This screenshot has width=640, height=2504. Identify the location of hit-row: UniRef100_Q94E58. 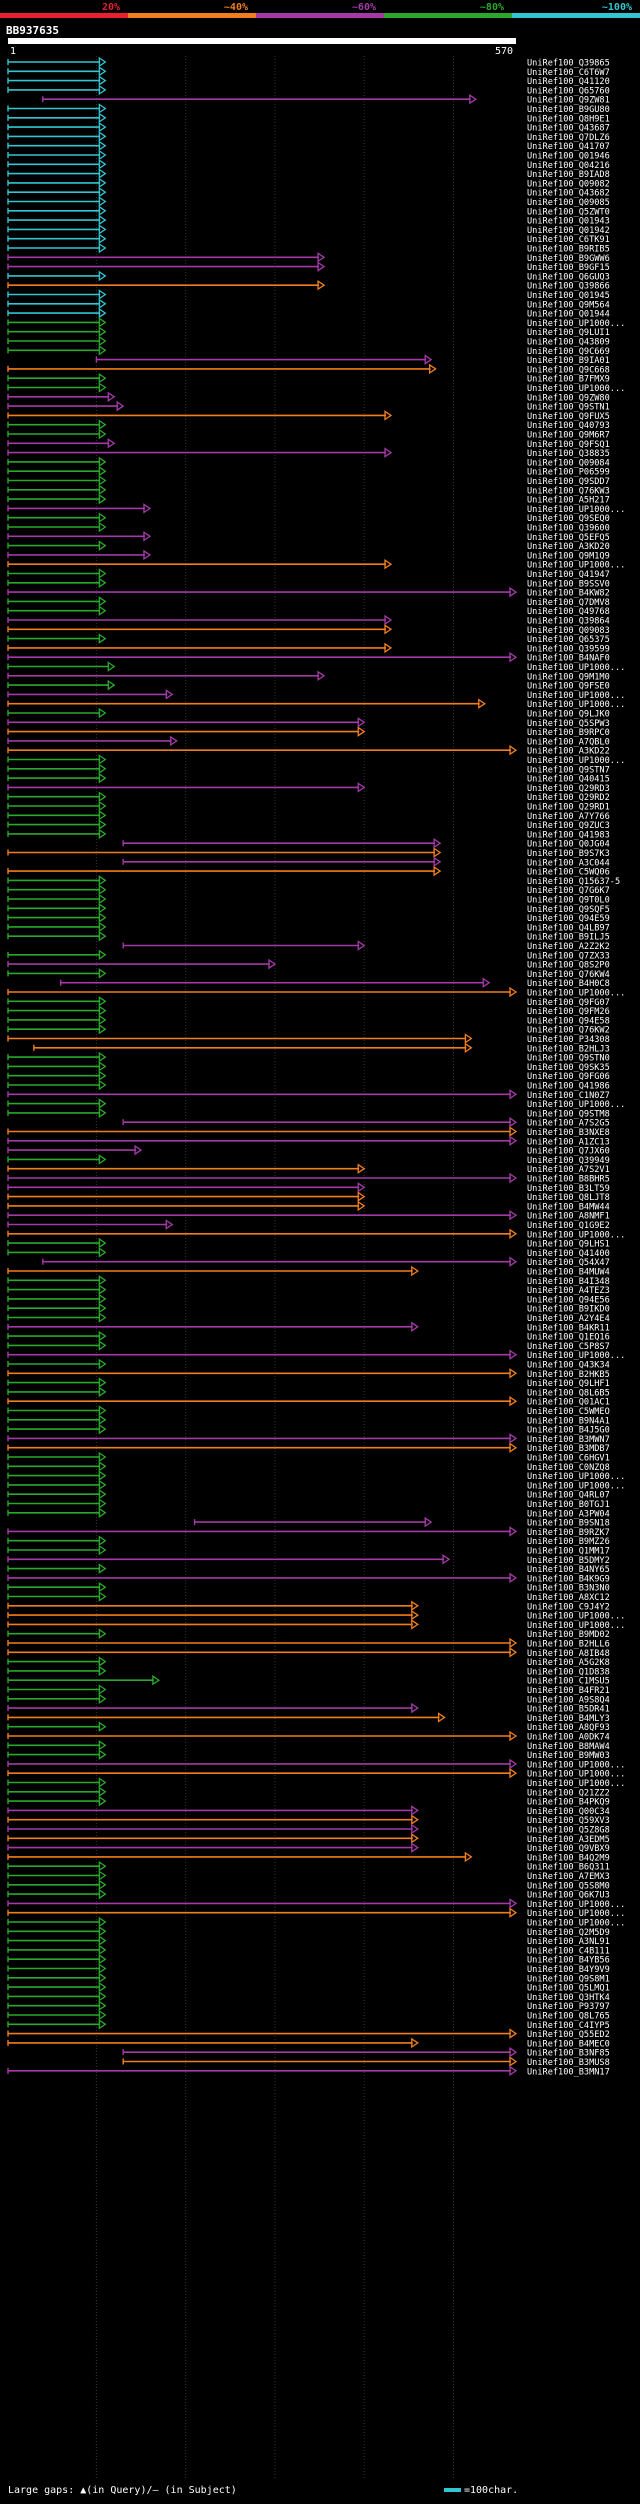
(308, 1020).